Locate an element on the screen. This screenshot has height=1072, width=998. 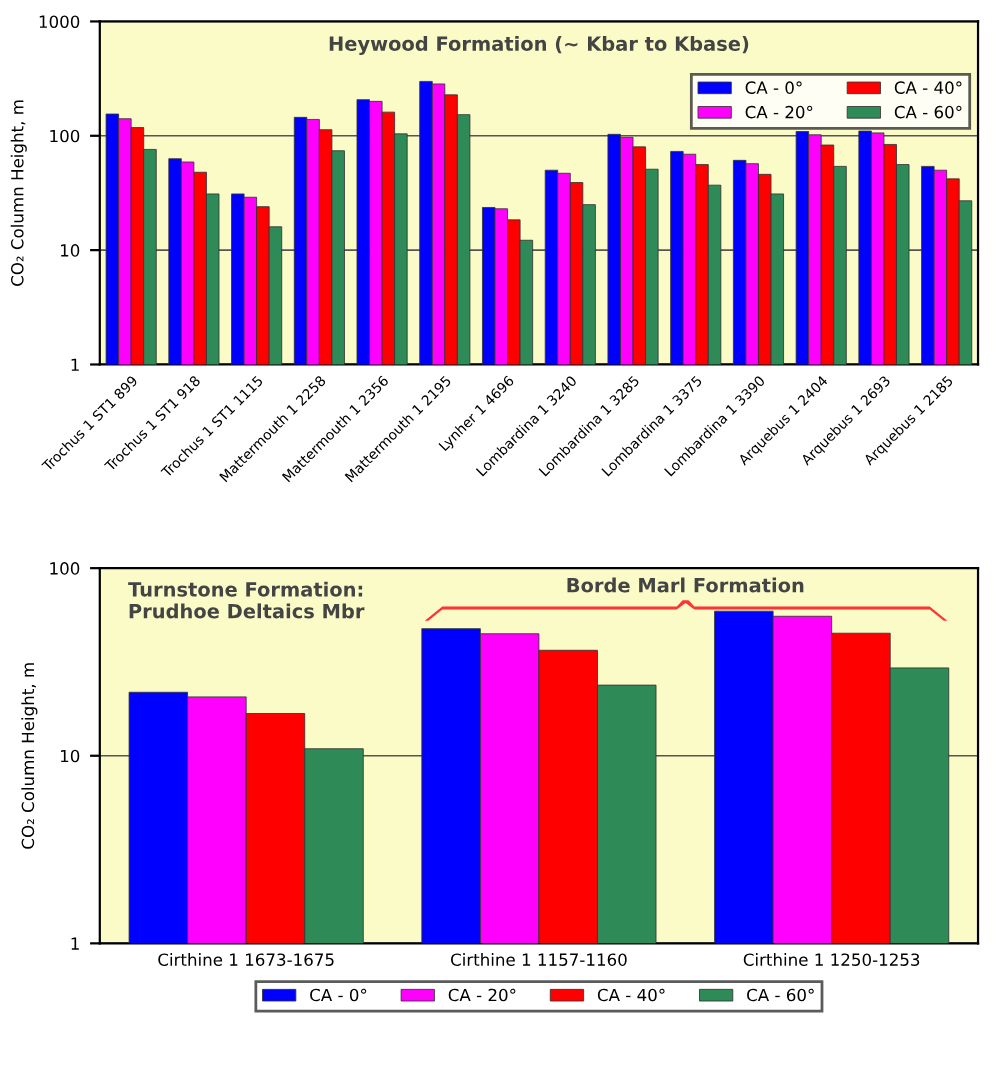
x-tick-label: Cirthine 1 1673-1675 is located at coordinates (246, 959).